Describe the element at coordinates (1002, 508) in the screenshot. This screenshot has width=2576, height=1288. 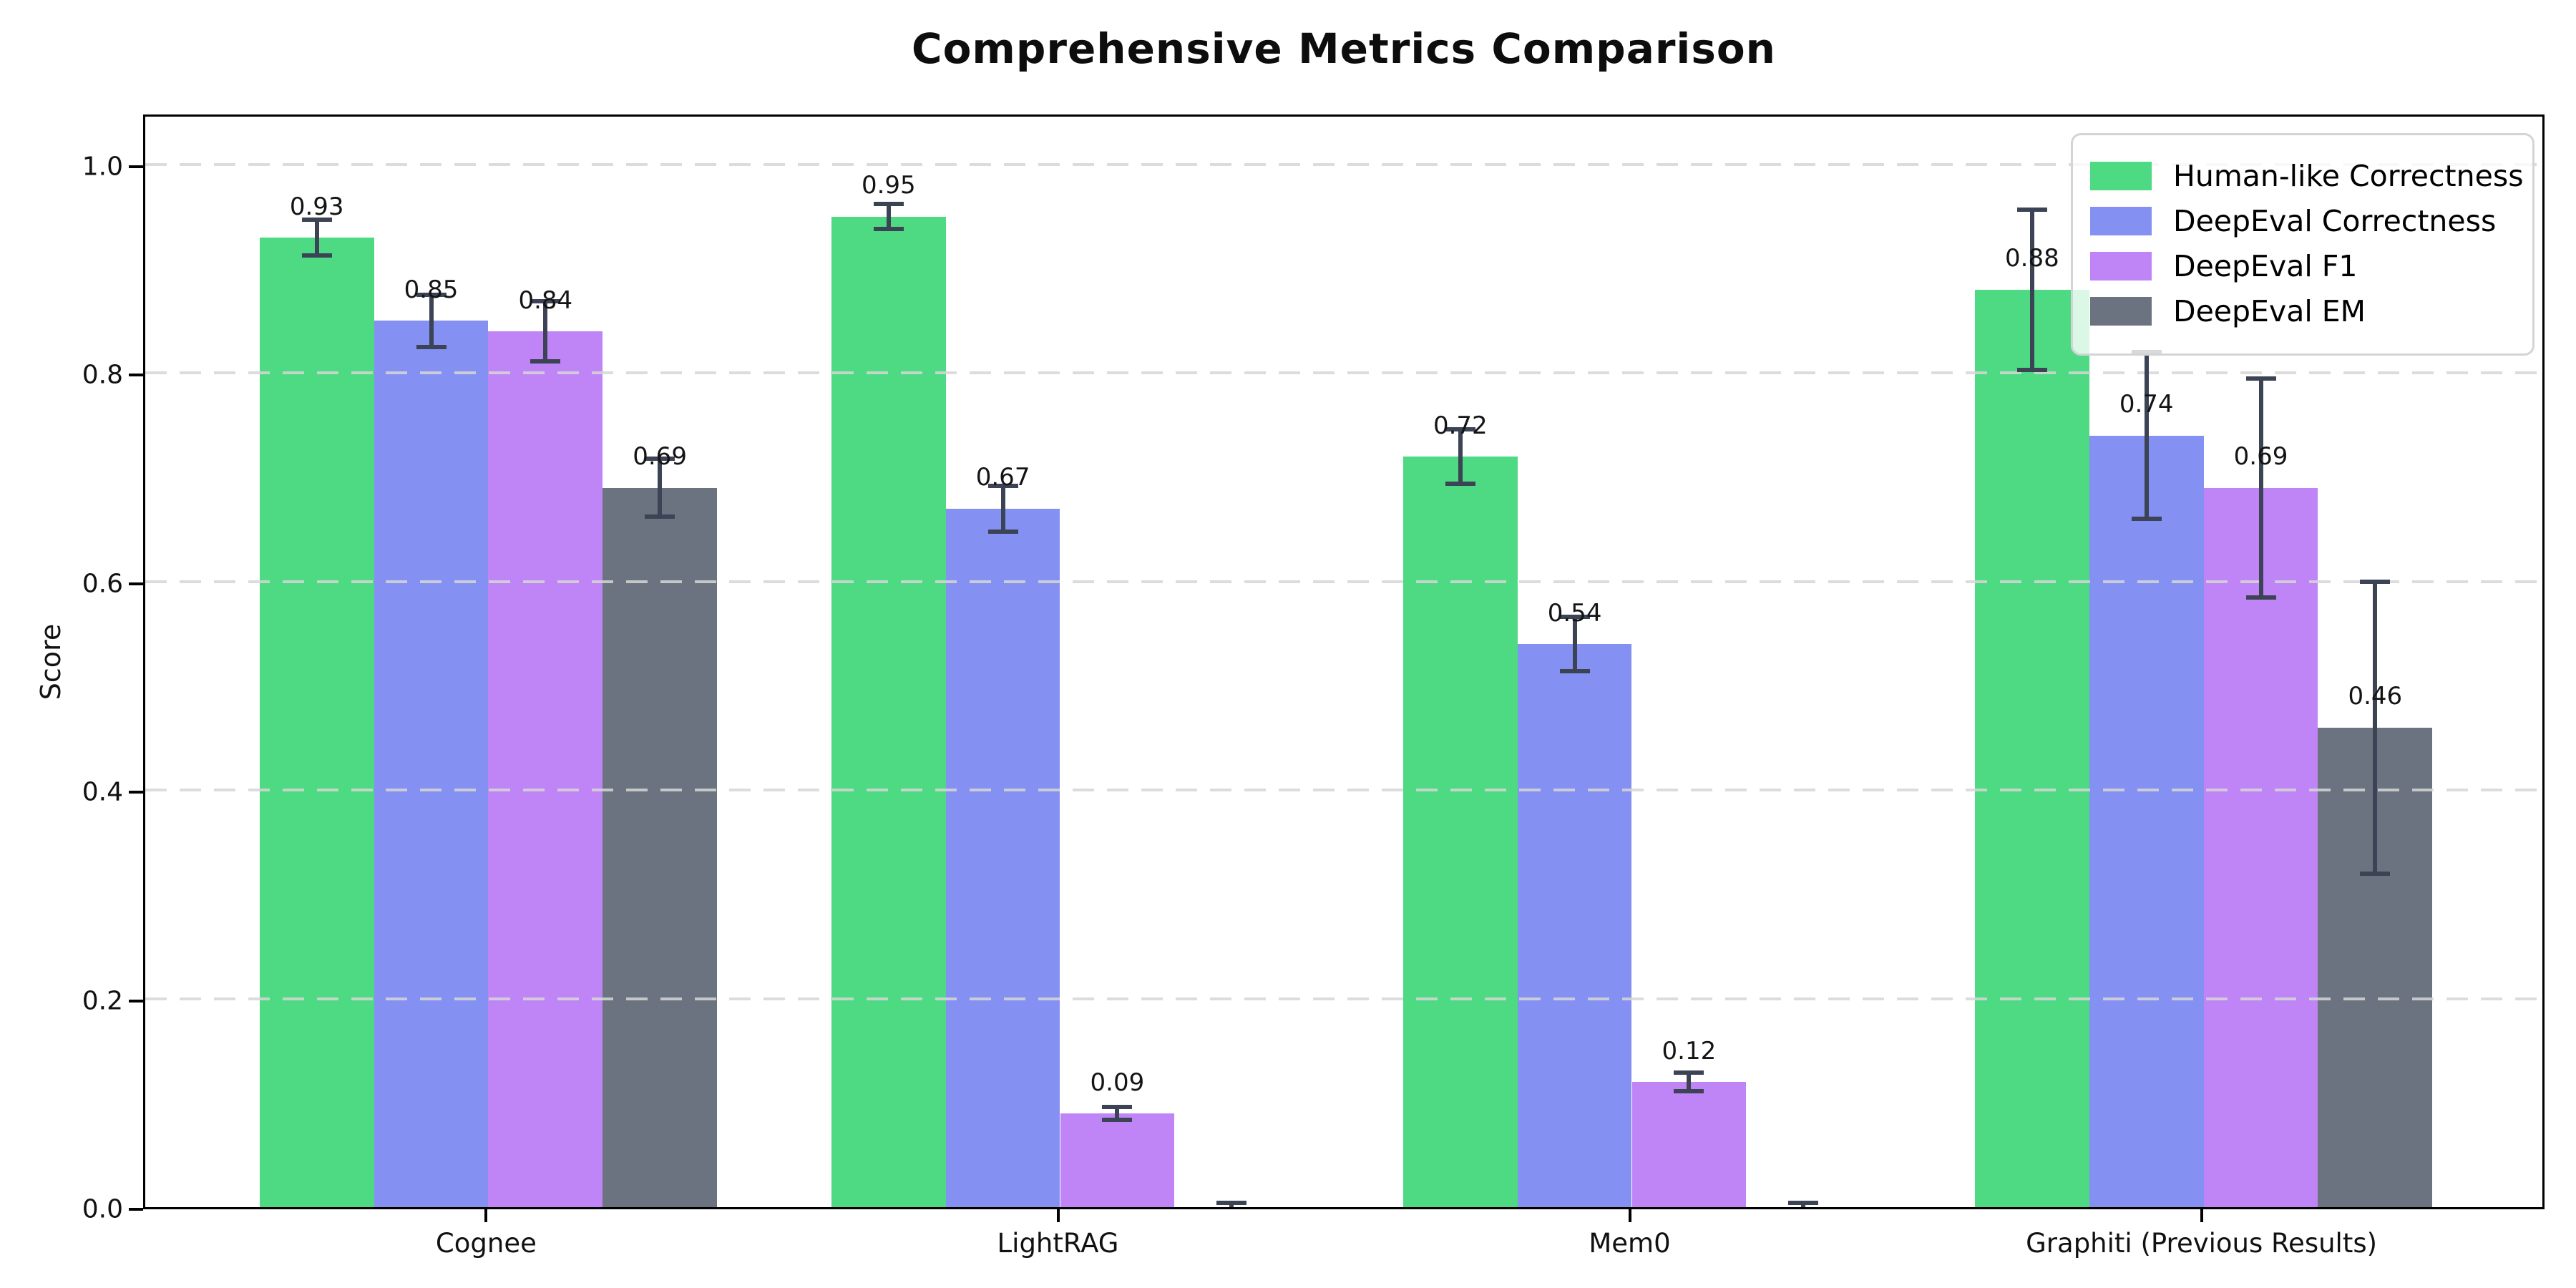
I see `errorbar-deepeval-correctness-lightrag` at that location.